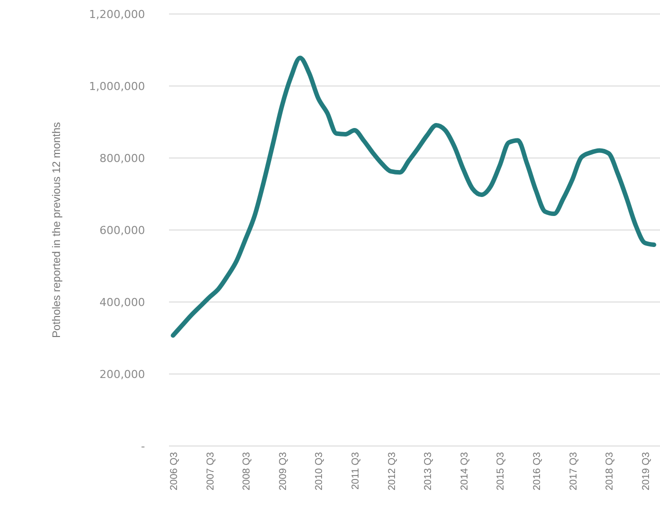 The image size is (660, 508). What do you see at coordinates (122, 158) in the screenshot?
I see `y-tick-label: 800,000` at bounding box center [122, 158].